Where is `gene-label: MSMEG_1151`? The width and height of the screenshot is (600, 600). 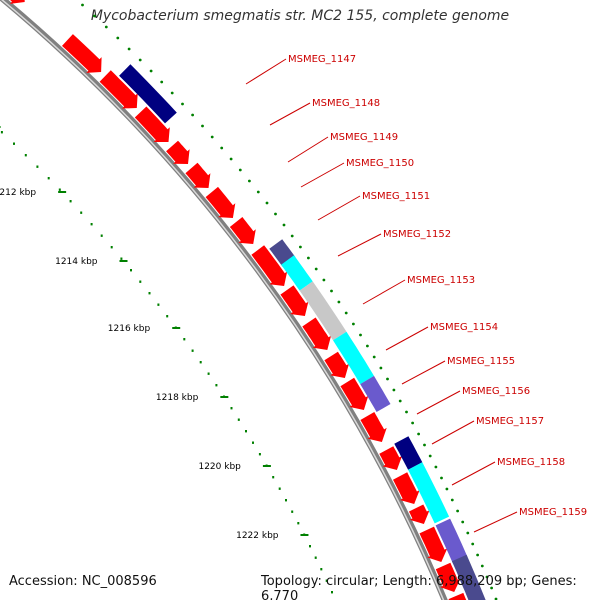
gene-label: MSMEG_1151 is located at coordinates (396, 196).